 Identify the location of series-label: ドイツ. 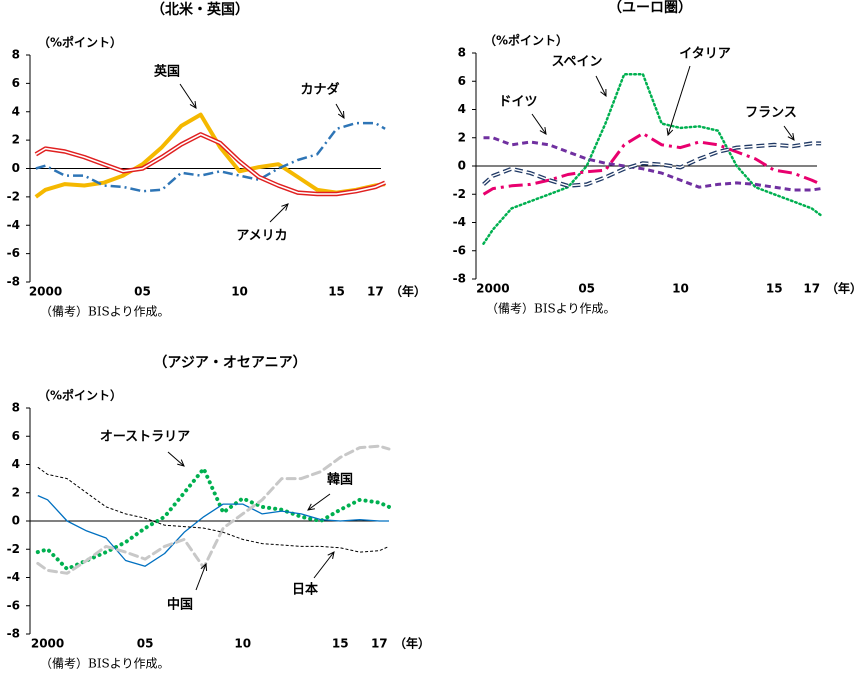
(517, 102).